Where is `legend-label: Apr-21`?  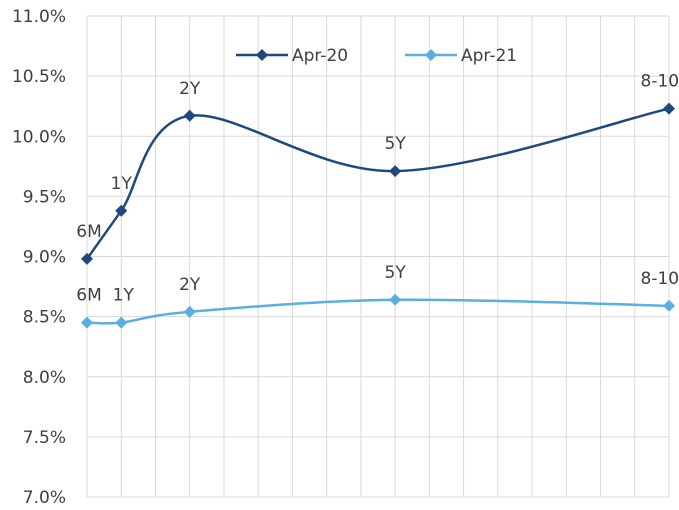
legend-label: Apr-21 is located at coordinates (489, 56).